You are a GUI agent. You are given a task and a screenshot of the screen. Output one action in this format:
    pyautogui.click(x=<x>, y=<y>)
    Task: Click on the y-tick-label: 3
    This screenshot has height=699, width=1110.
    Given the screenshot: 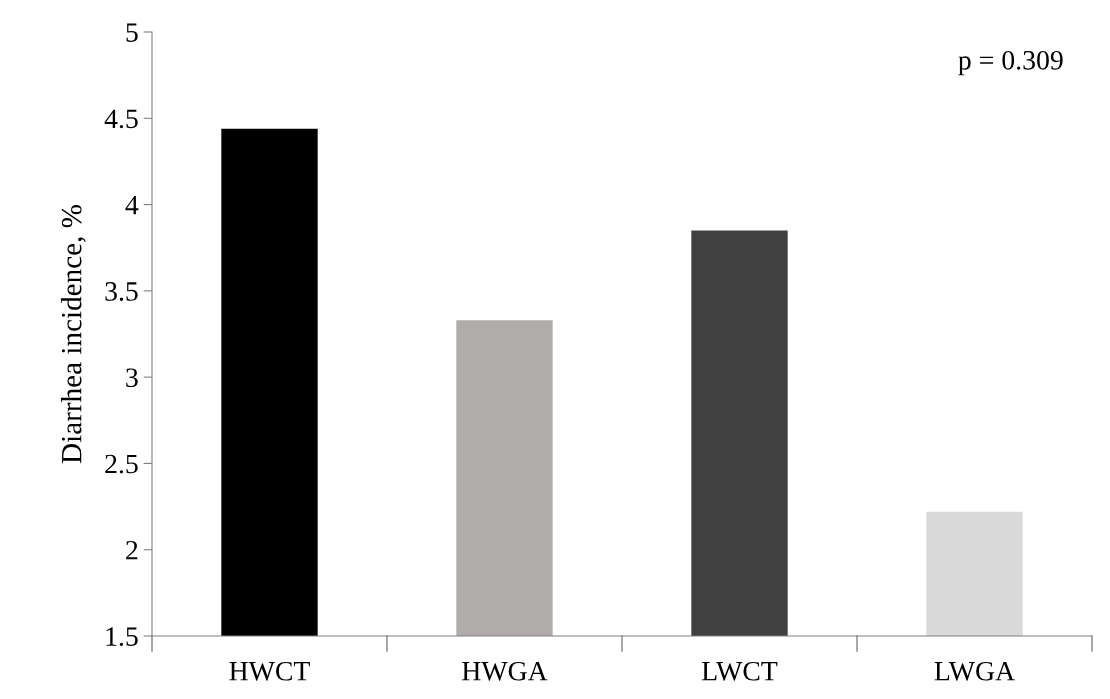 What is the action you would take?
    pyautogui.click(x=132, y=378)
    